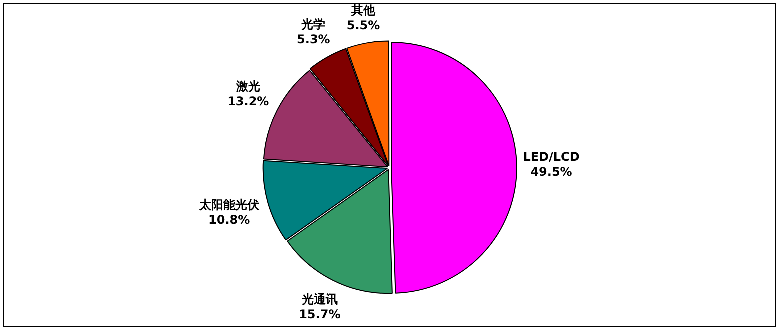 The height and width of the screenshot is (330, 779). Describe the element at coordinates (247, 87) in the screenshot. I see `slice-label: 激光` at that location.